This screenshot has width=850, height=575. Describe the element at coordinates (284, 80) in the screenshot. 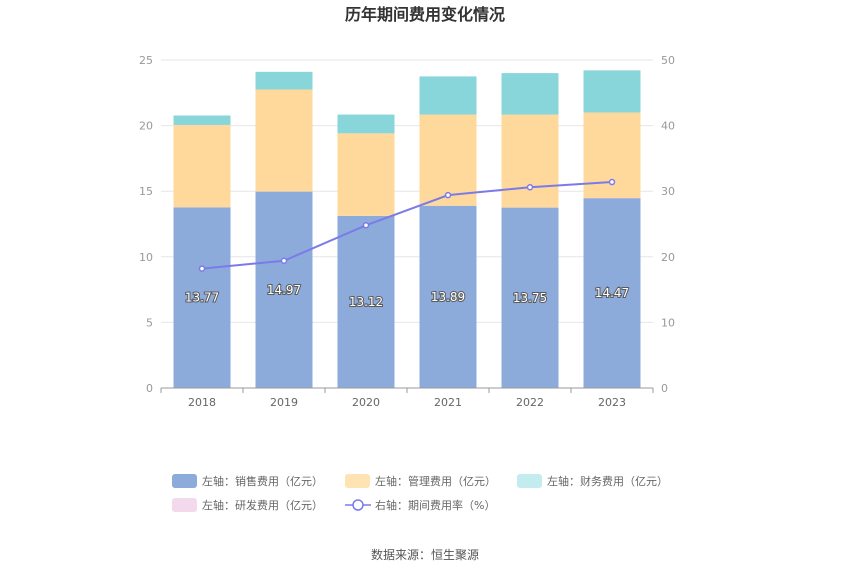

I see `bar-segment-2019-s2` at that location.